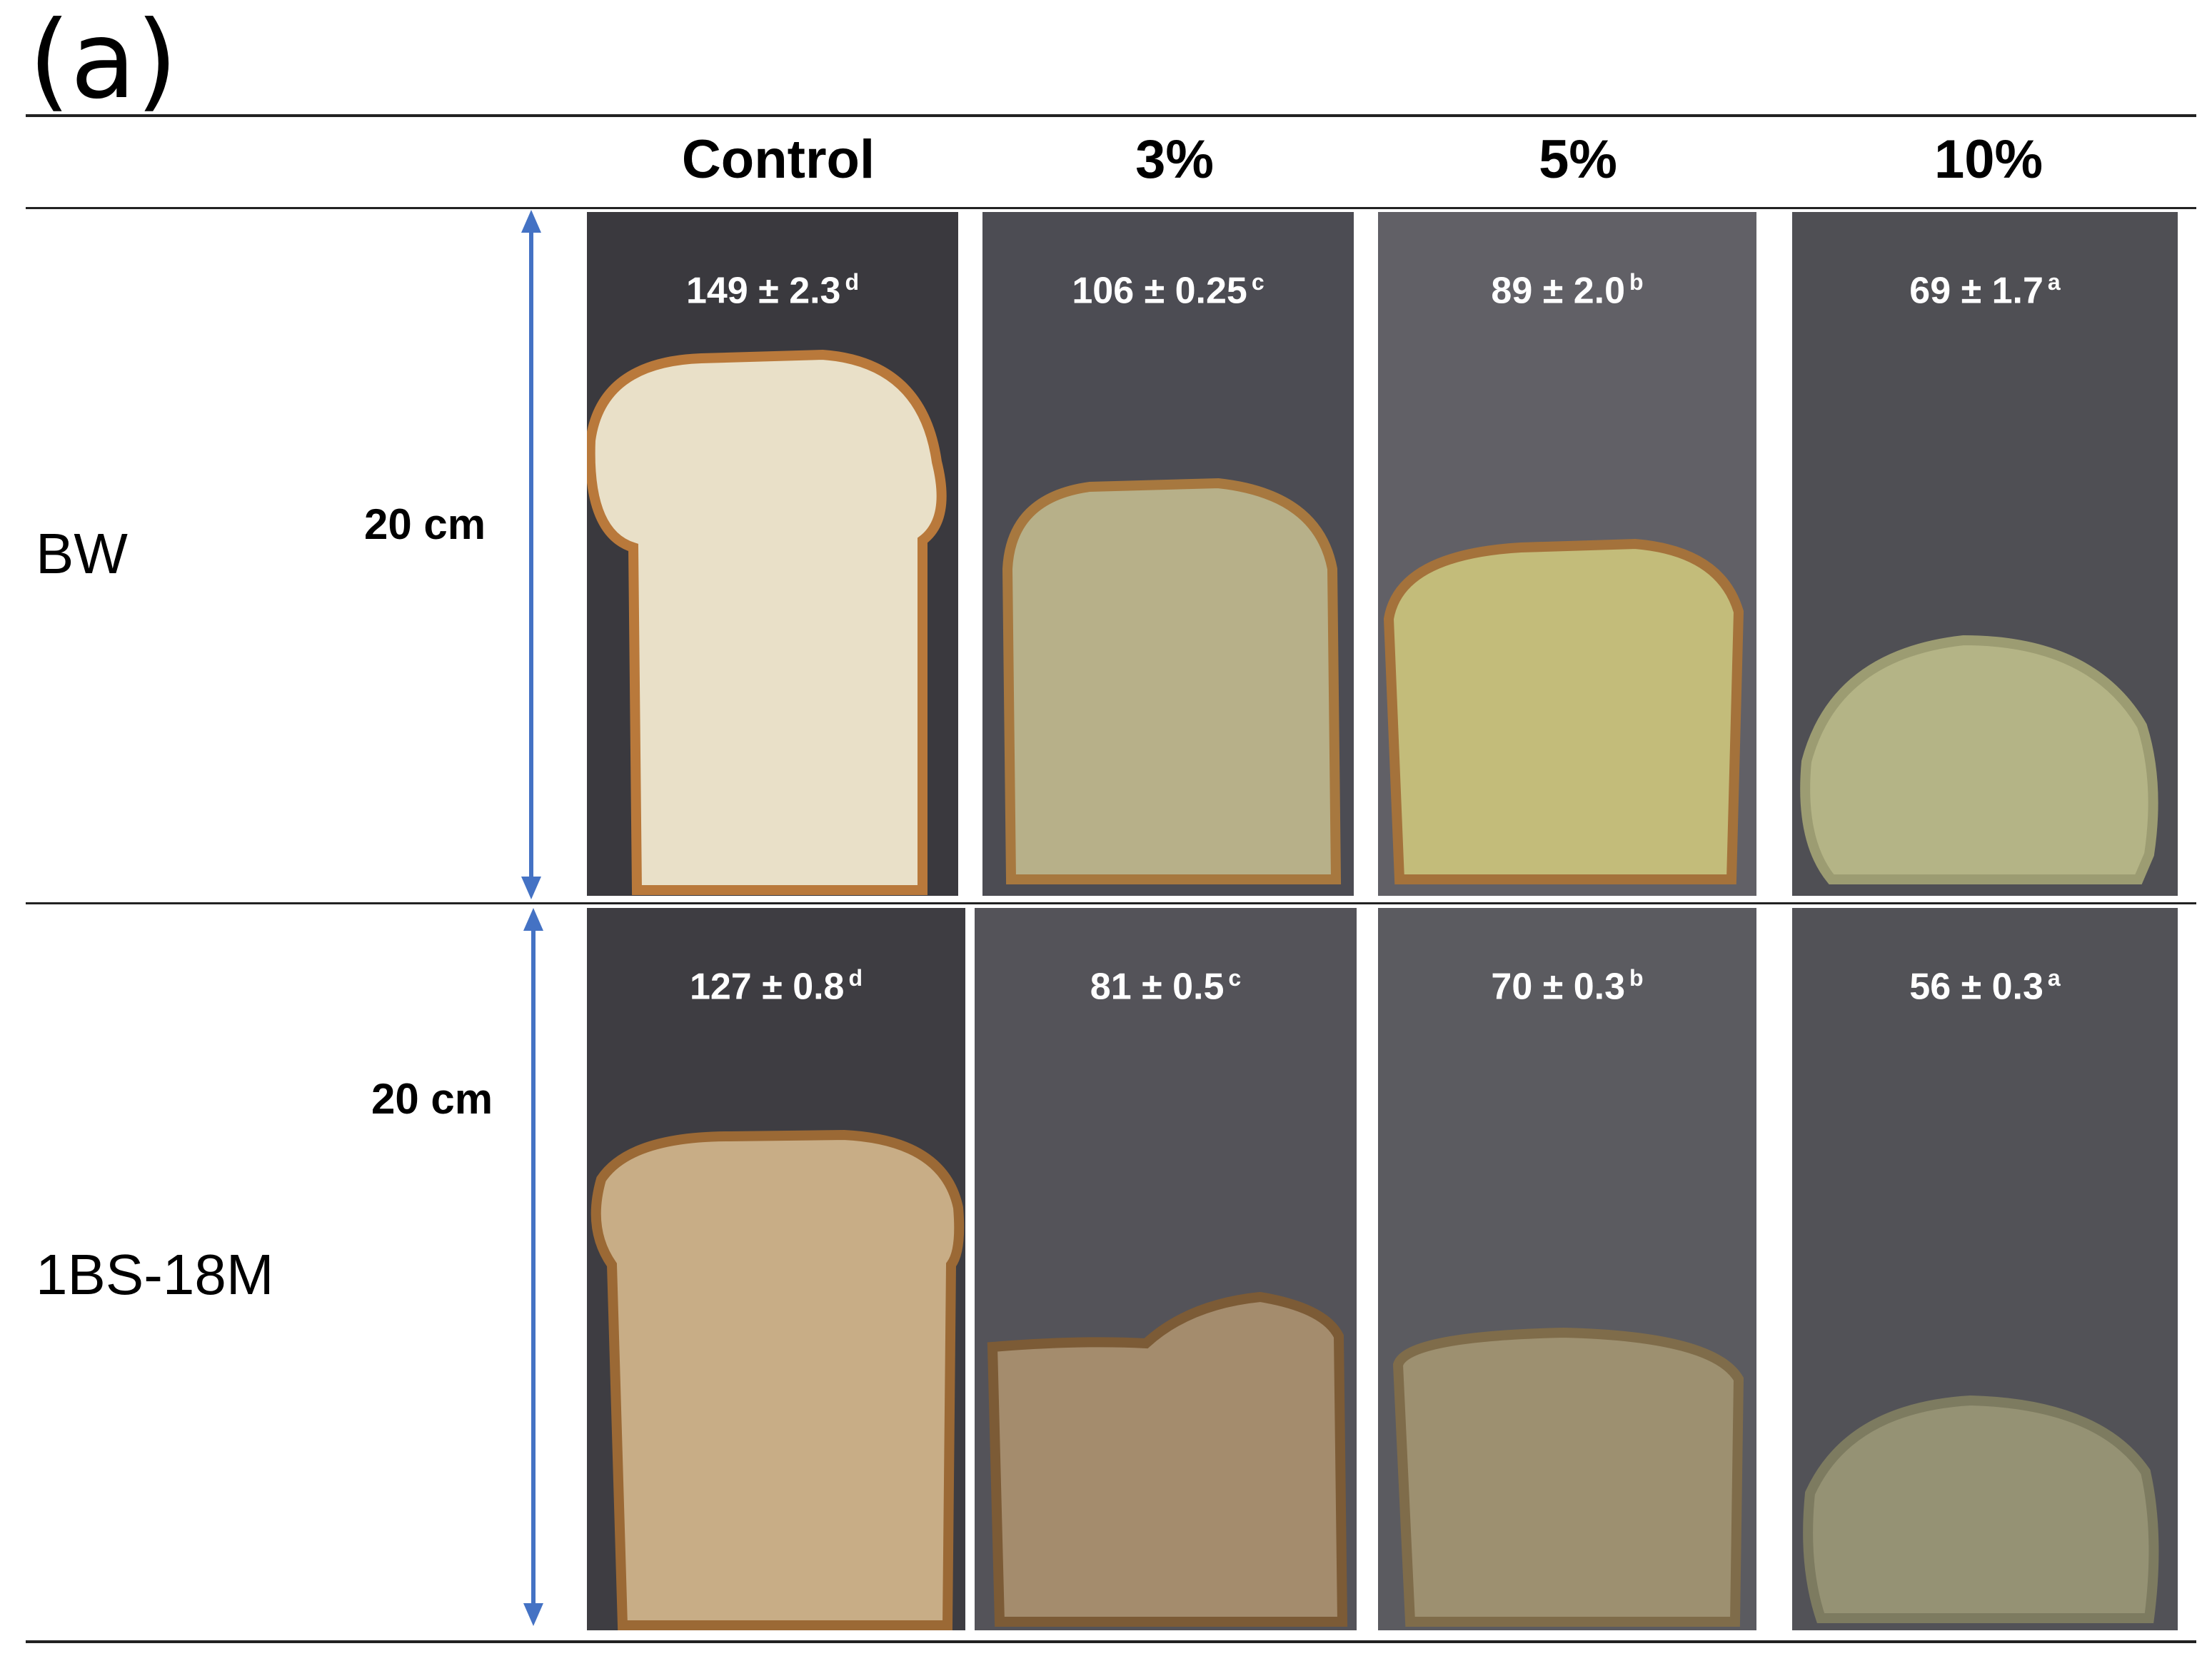  Describe the element at coordinates (1111, 116) in the screenshot. I see `top-rule` at that location.